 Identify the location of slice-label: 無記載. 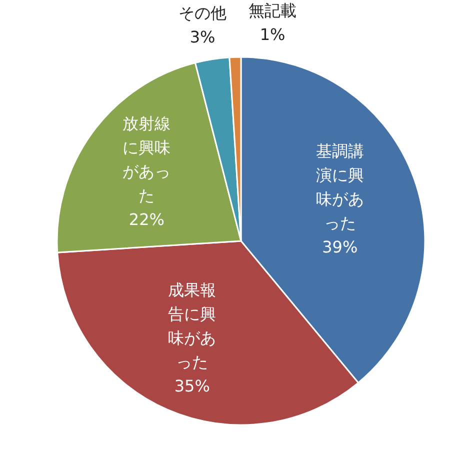
(272, 10).